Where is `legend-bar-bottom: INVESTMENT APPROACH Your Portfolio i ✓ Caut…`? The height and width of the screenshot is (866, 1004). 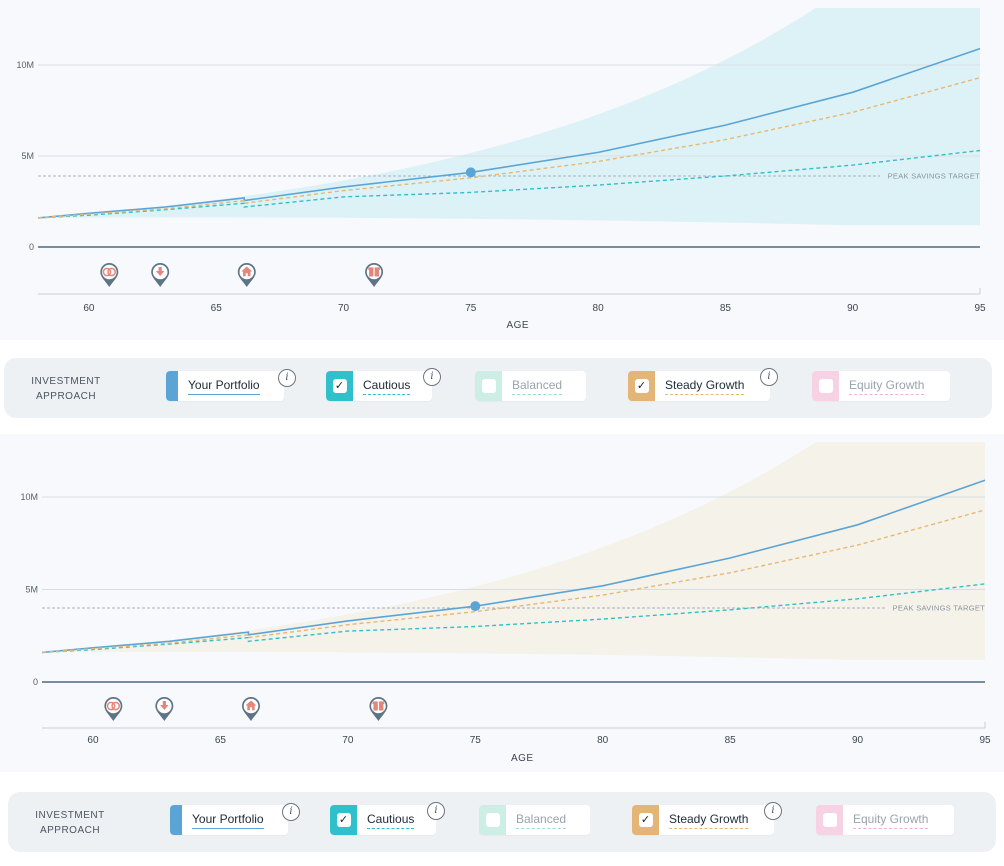
legend-bar-bottom: INVESTMENT APPROACH Your Portfolio i ✓ Caut… is located at coordinates (502, 822).